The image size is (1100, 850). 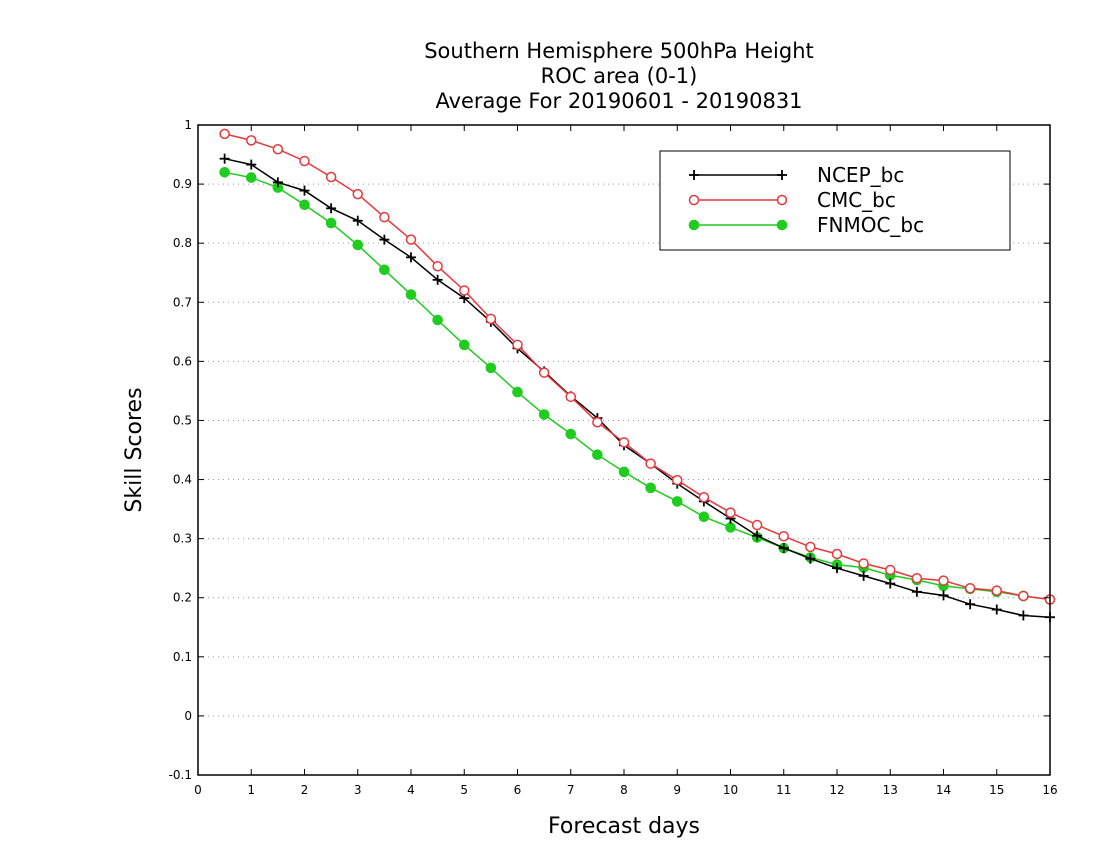 I want to click on y-tick-label: 0.9, so click(x=182, y=184).